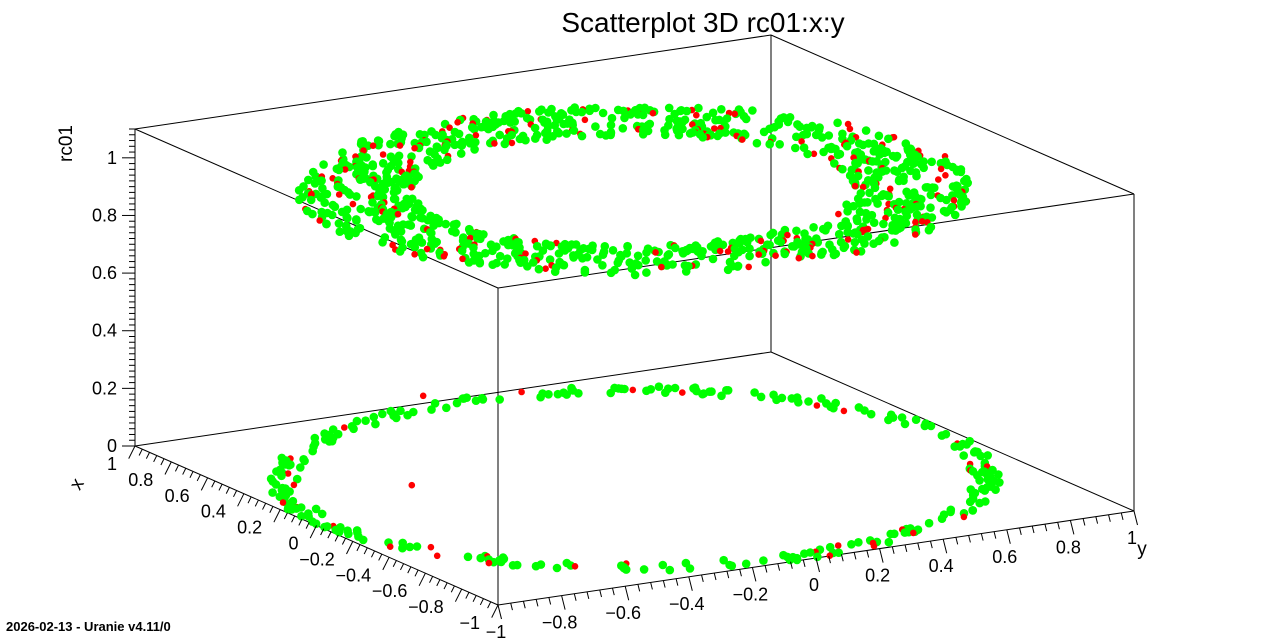 The height and width of the screenshot is (639, 1266). I want to click on y-tick-label: −1, so click(496, 630).